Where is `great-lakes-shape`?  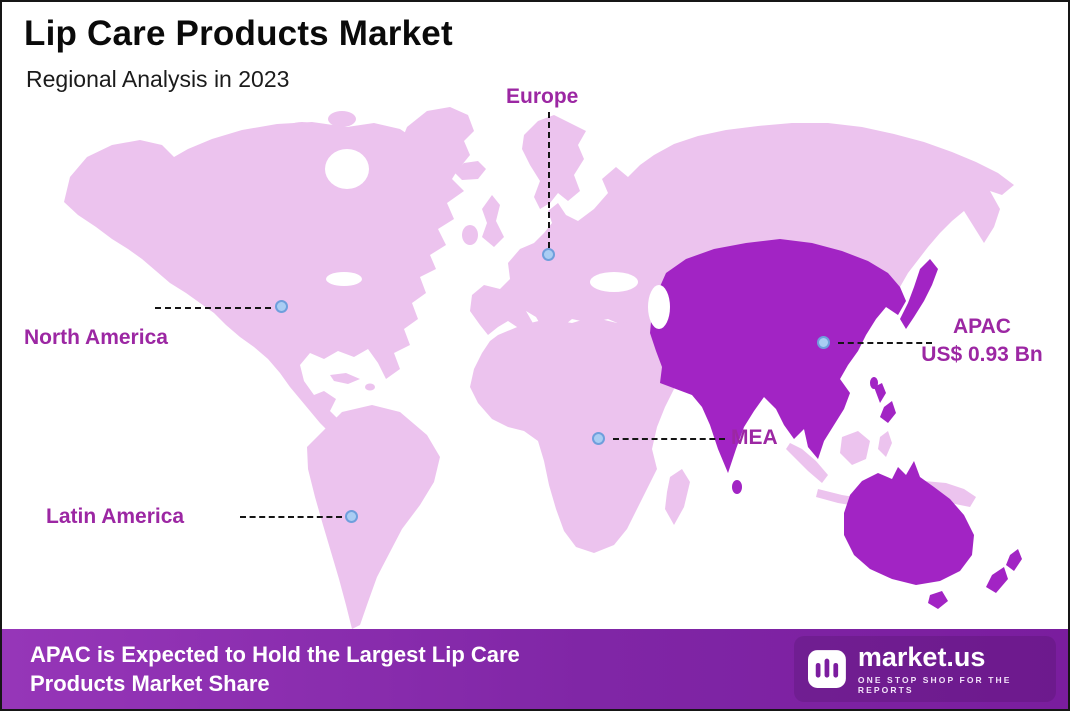
great-lakes-shape is located at coordinates (344, 279).